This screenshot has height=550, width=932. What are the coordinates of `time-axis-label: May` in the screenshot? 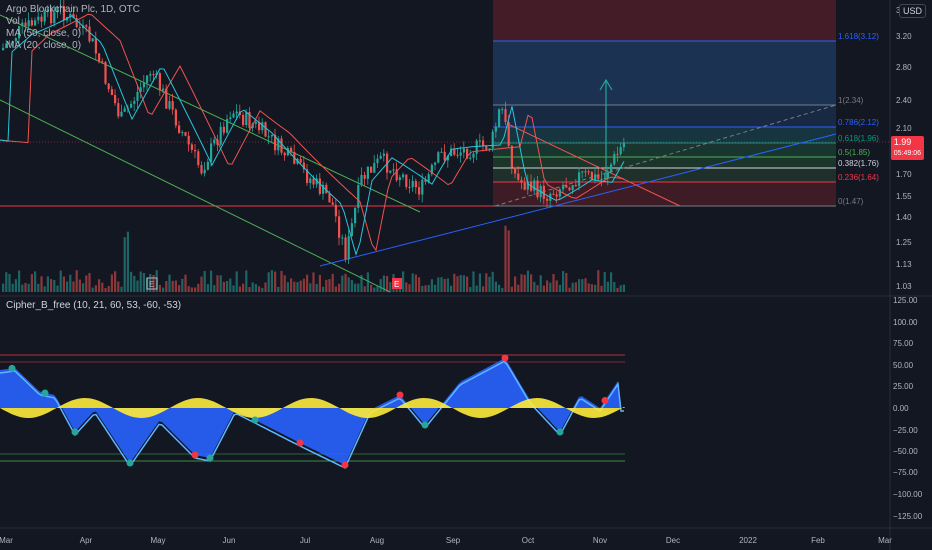 It's located at (157, 540).